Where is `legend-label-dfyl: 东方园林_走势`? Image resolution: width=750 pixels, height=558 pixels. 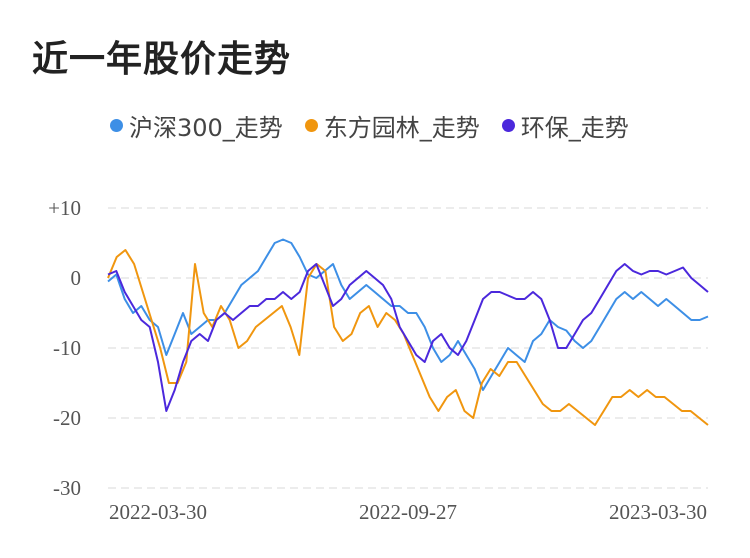
legend-label-dfyl: 东方园林_走势 is located at coordinates (401, 128).